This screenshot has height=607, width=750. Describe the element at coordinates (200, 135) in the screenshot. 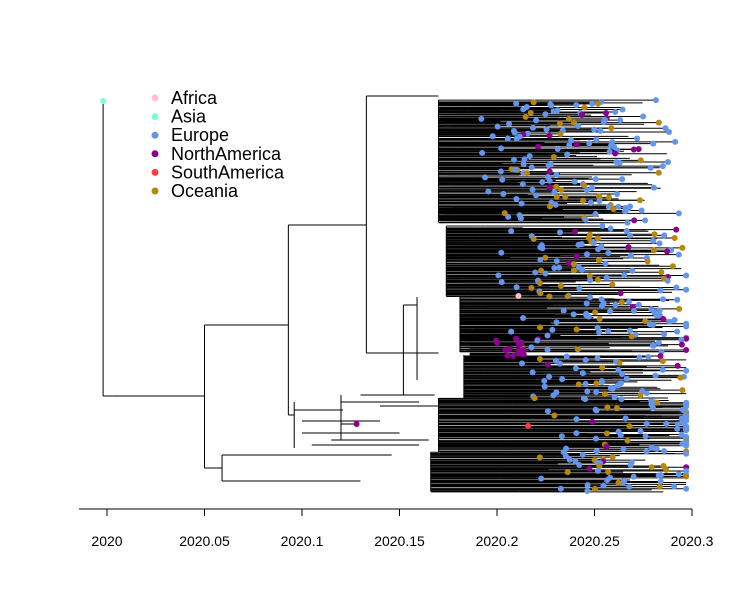

I see `legend-label: Europe` at that location.